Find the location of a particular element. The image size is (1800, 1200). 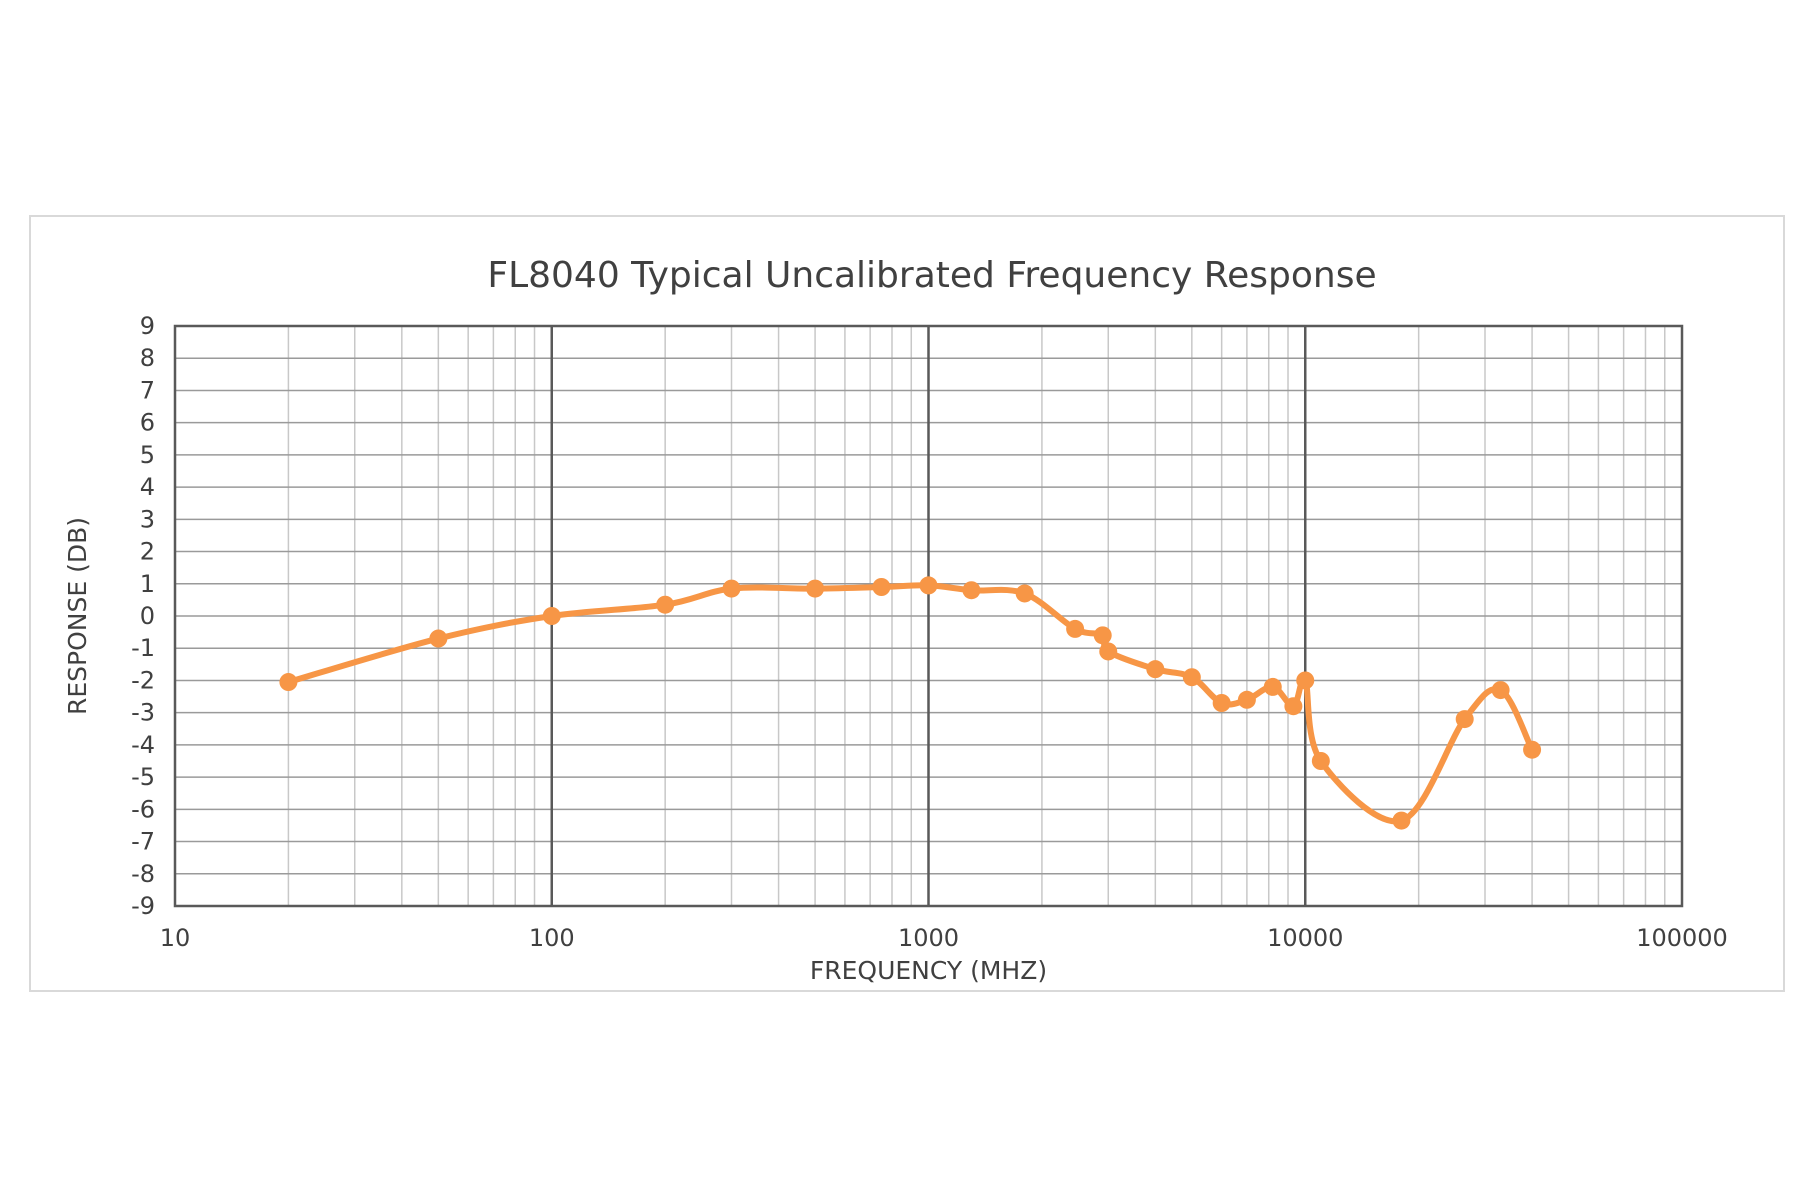

x-tick-label: 100 is located at coordinates (552, 938).